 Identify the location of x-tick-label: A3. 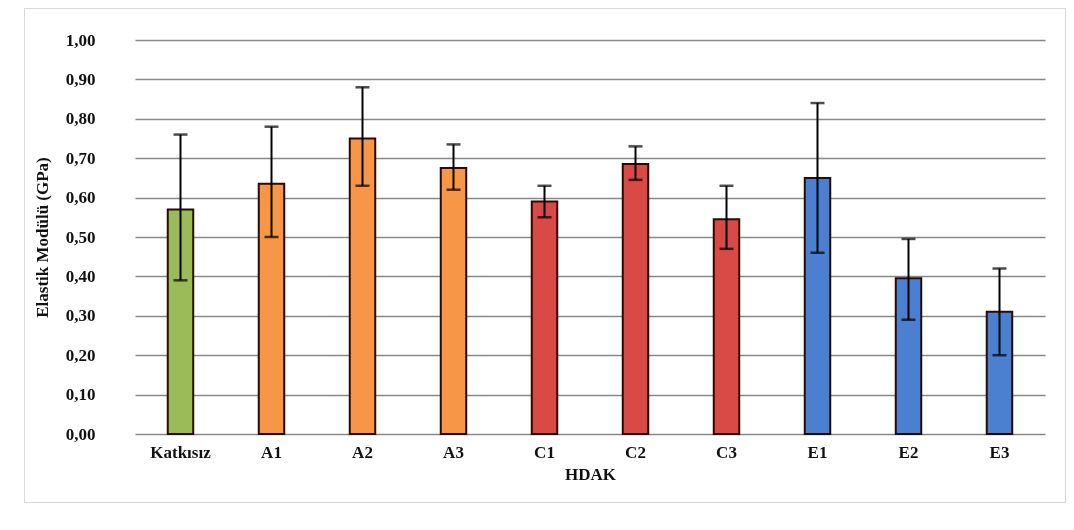
(453, 452).